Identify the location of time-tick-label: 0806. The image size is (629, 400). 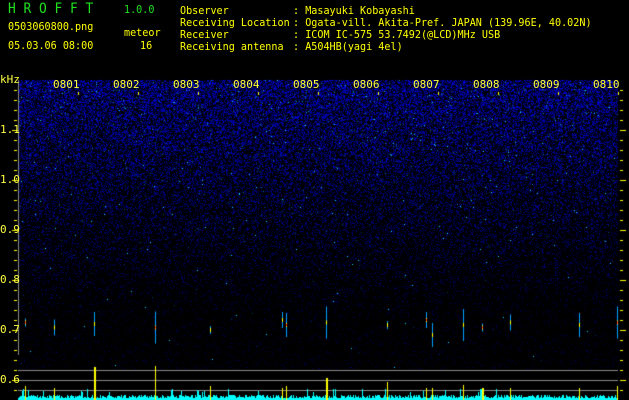
(366, 84).